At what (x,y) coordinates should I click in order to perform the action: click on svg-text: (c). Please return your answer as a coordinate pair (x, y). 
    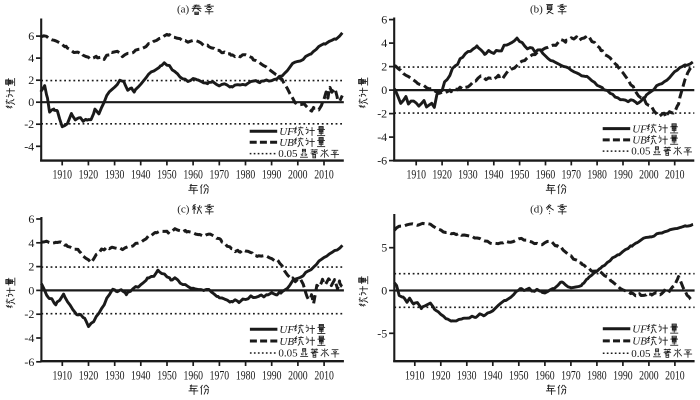
    Looking at the image, I should click on (183, 210).